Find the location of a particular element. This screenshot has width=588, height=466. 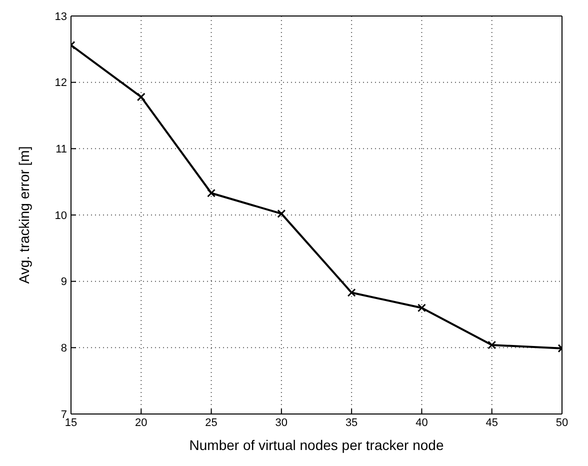

x-tick-label: 30 is located at coordinates (281, 422).